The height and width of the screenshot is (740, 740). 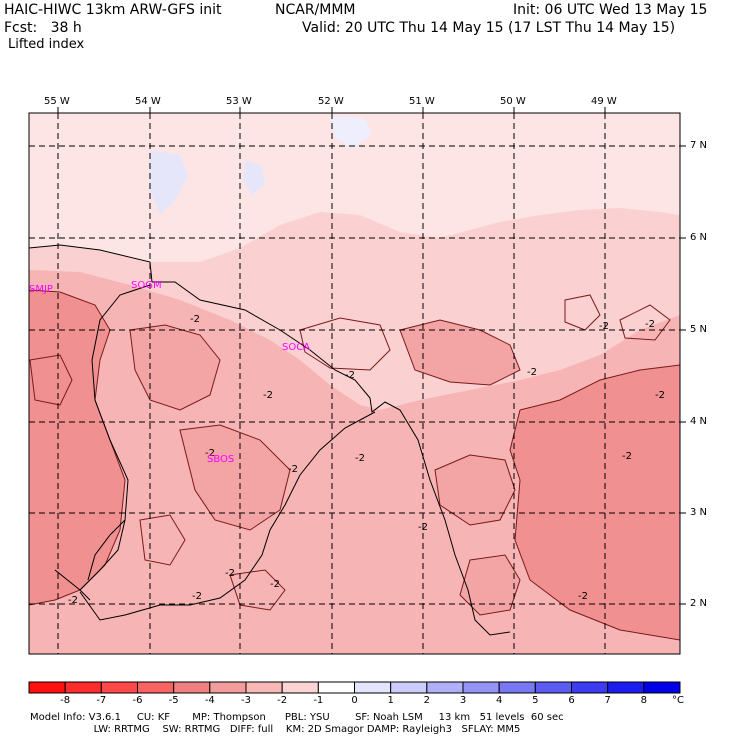 What do you see at coordinates (699, 329) in the screenshot?
I see `lat-label-5n: 5 N` at bounding box center [699, 329].